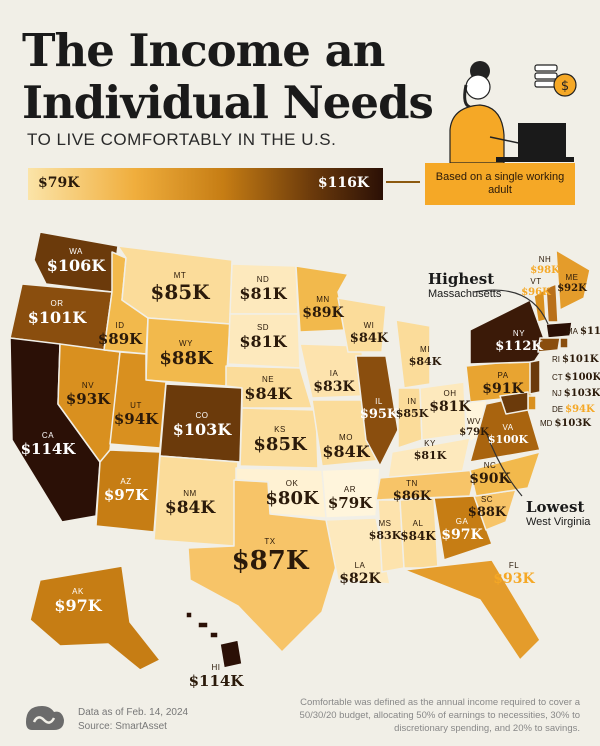  Describe the element at coordinates (202, 425) in the screenshot. I see `label-CO: CO $103K` at that location.